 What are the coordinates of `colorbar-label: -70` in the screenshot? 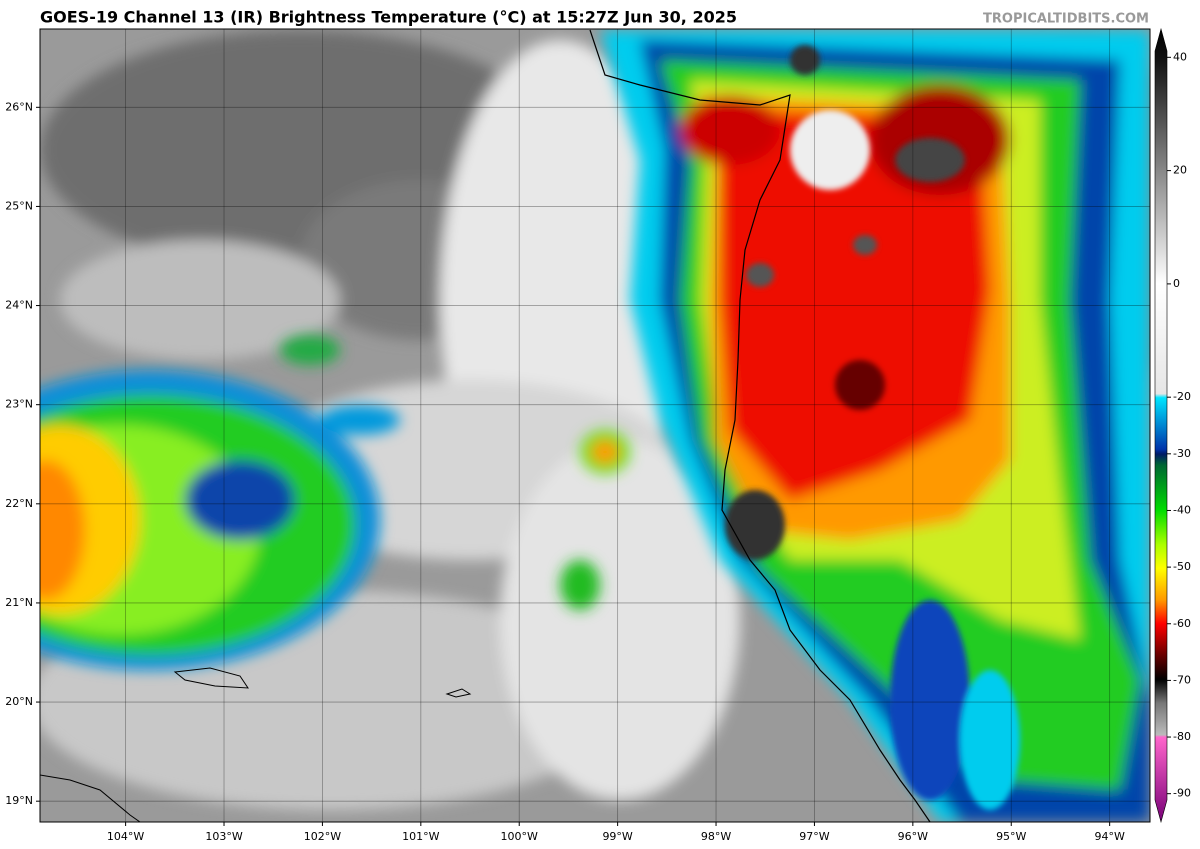 It's located at (1182, 679).